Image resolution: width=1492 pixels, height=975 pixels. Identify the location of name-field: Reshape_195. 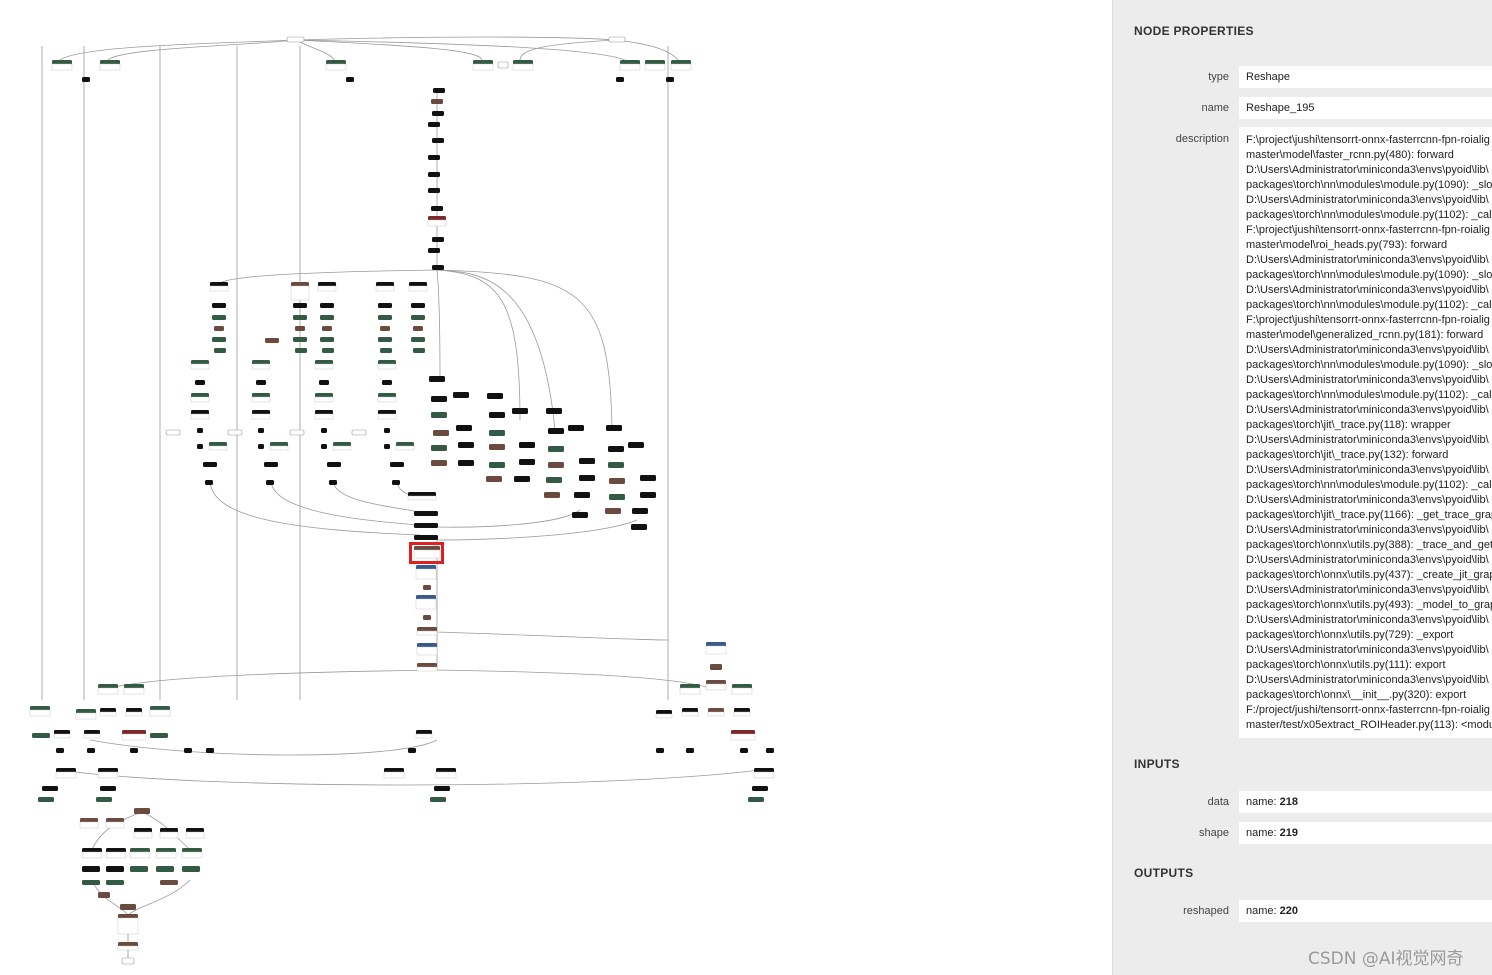
(1365, 108).